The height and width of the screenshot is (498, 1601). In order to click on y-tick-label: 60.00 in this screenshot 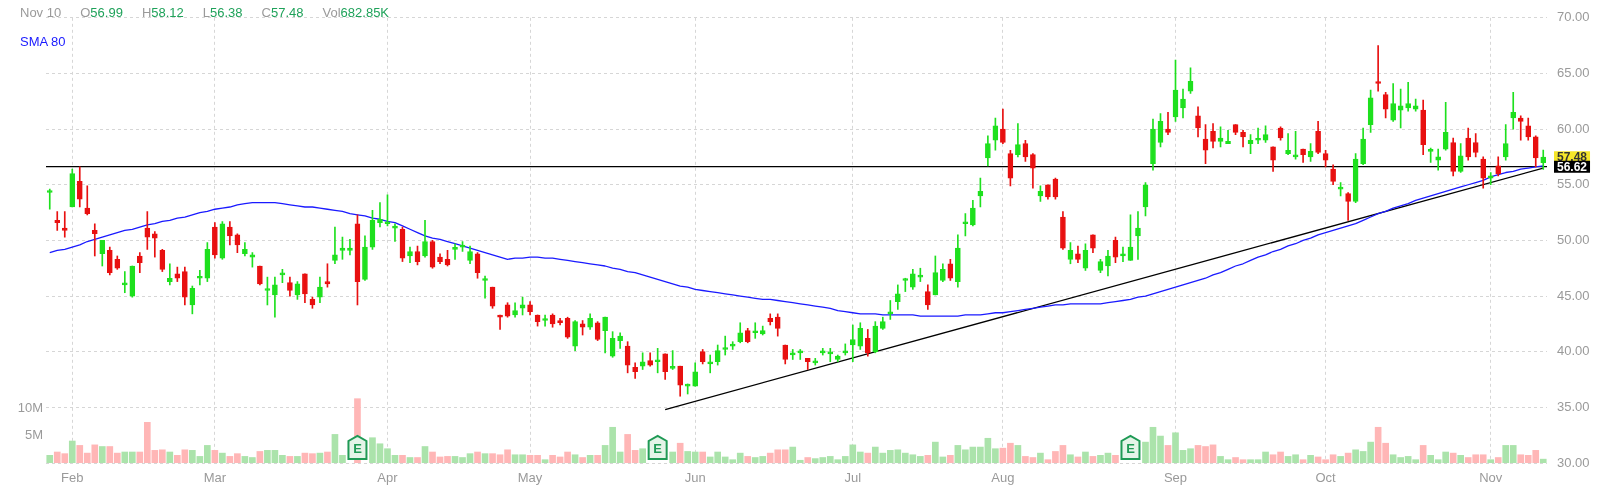, I will do `click(1573, 128)`.